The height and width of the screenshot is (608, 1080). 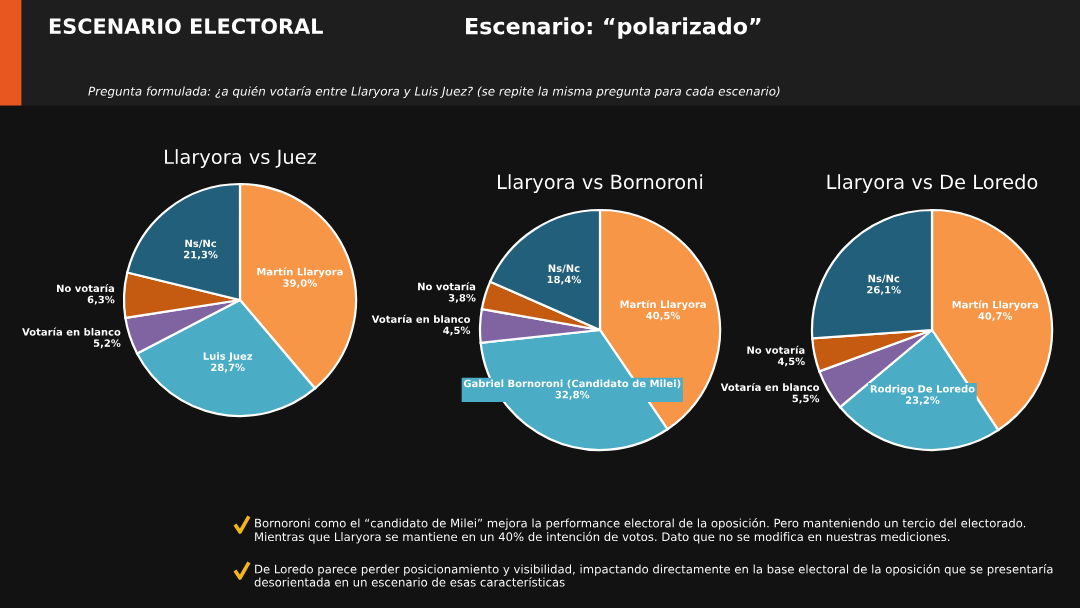 I want to click on chart-title: Llaryora vs Bornoroni, so click(x=600, y=184).